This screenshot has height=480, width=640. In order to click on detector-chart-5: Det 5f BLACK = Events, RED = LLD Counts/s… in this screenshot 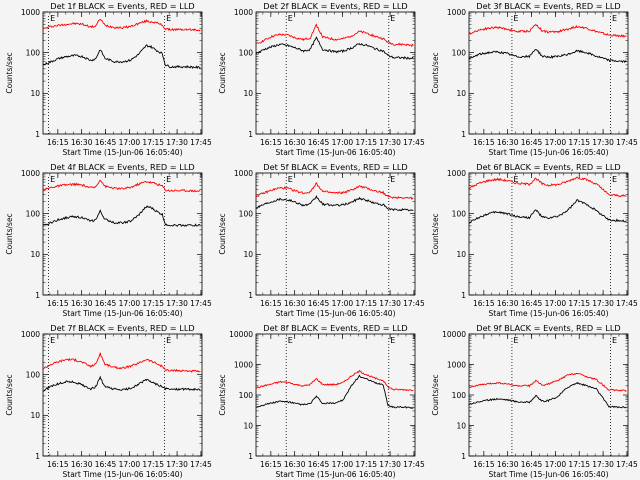, I will do `click(321, 240)`.